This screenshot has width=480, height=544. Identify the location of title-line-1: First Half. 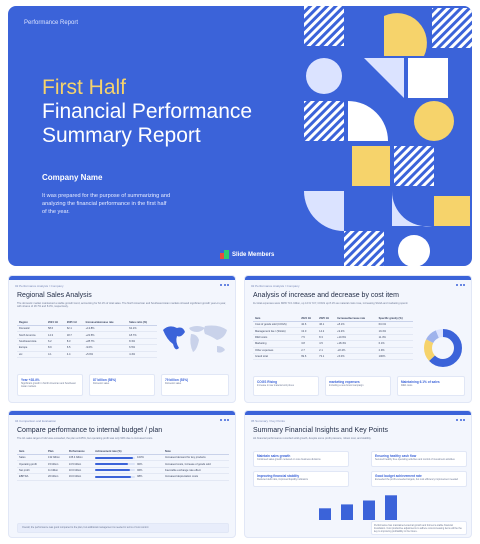
(84, 87).